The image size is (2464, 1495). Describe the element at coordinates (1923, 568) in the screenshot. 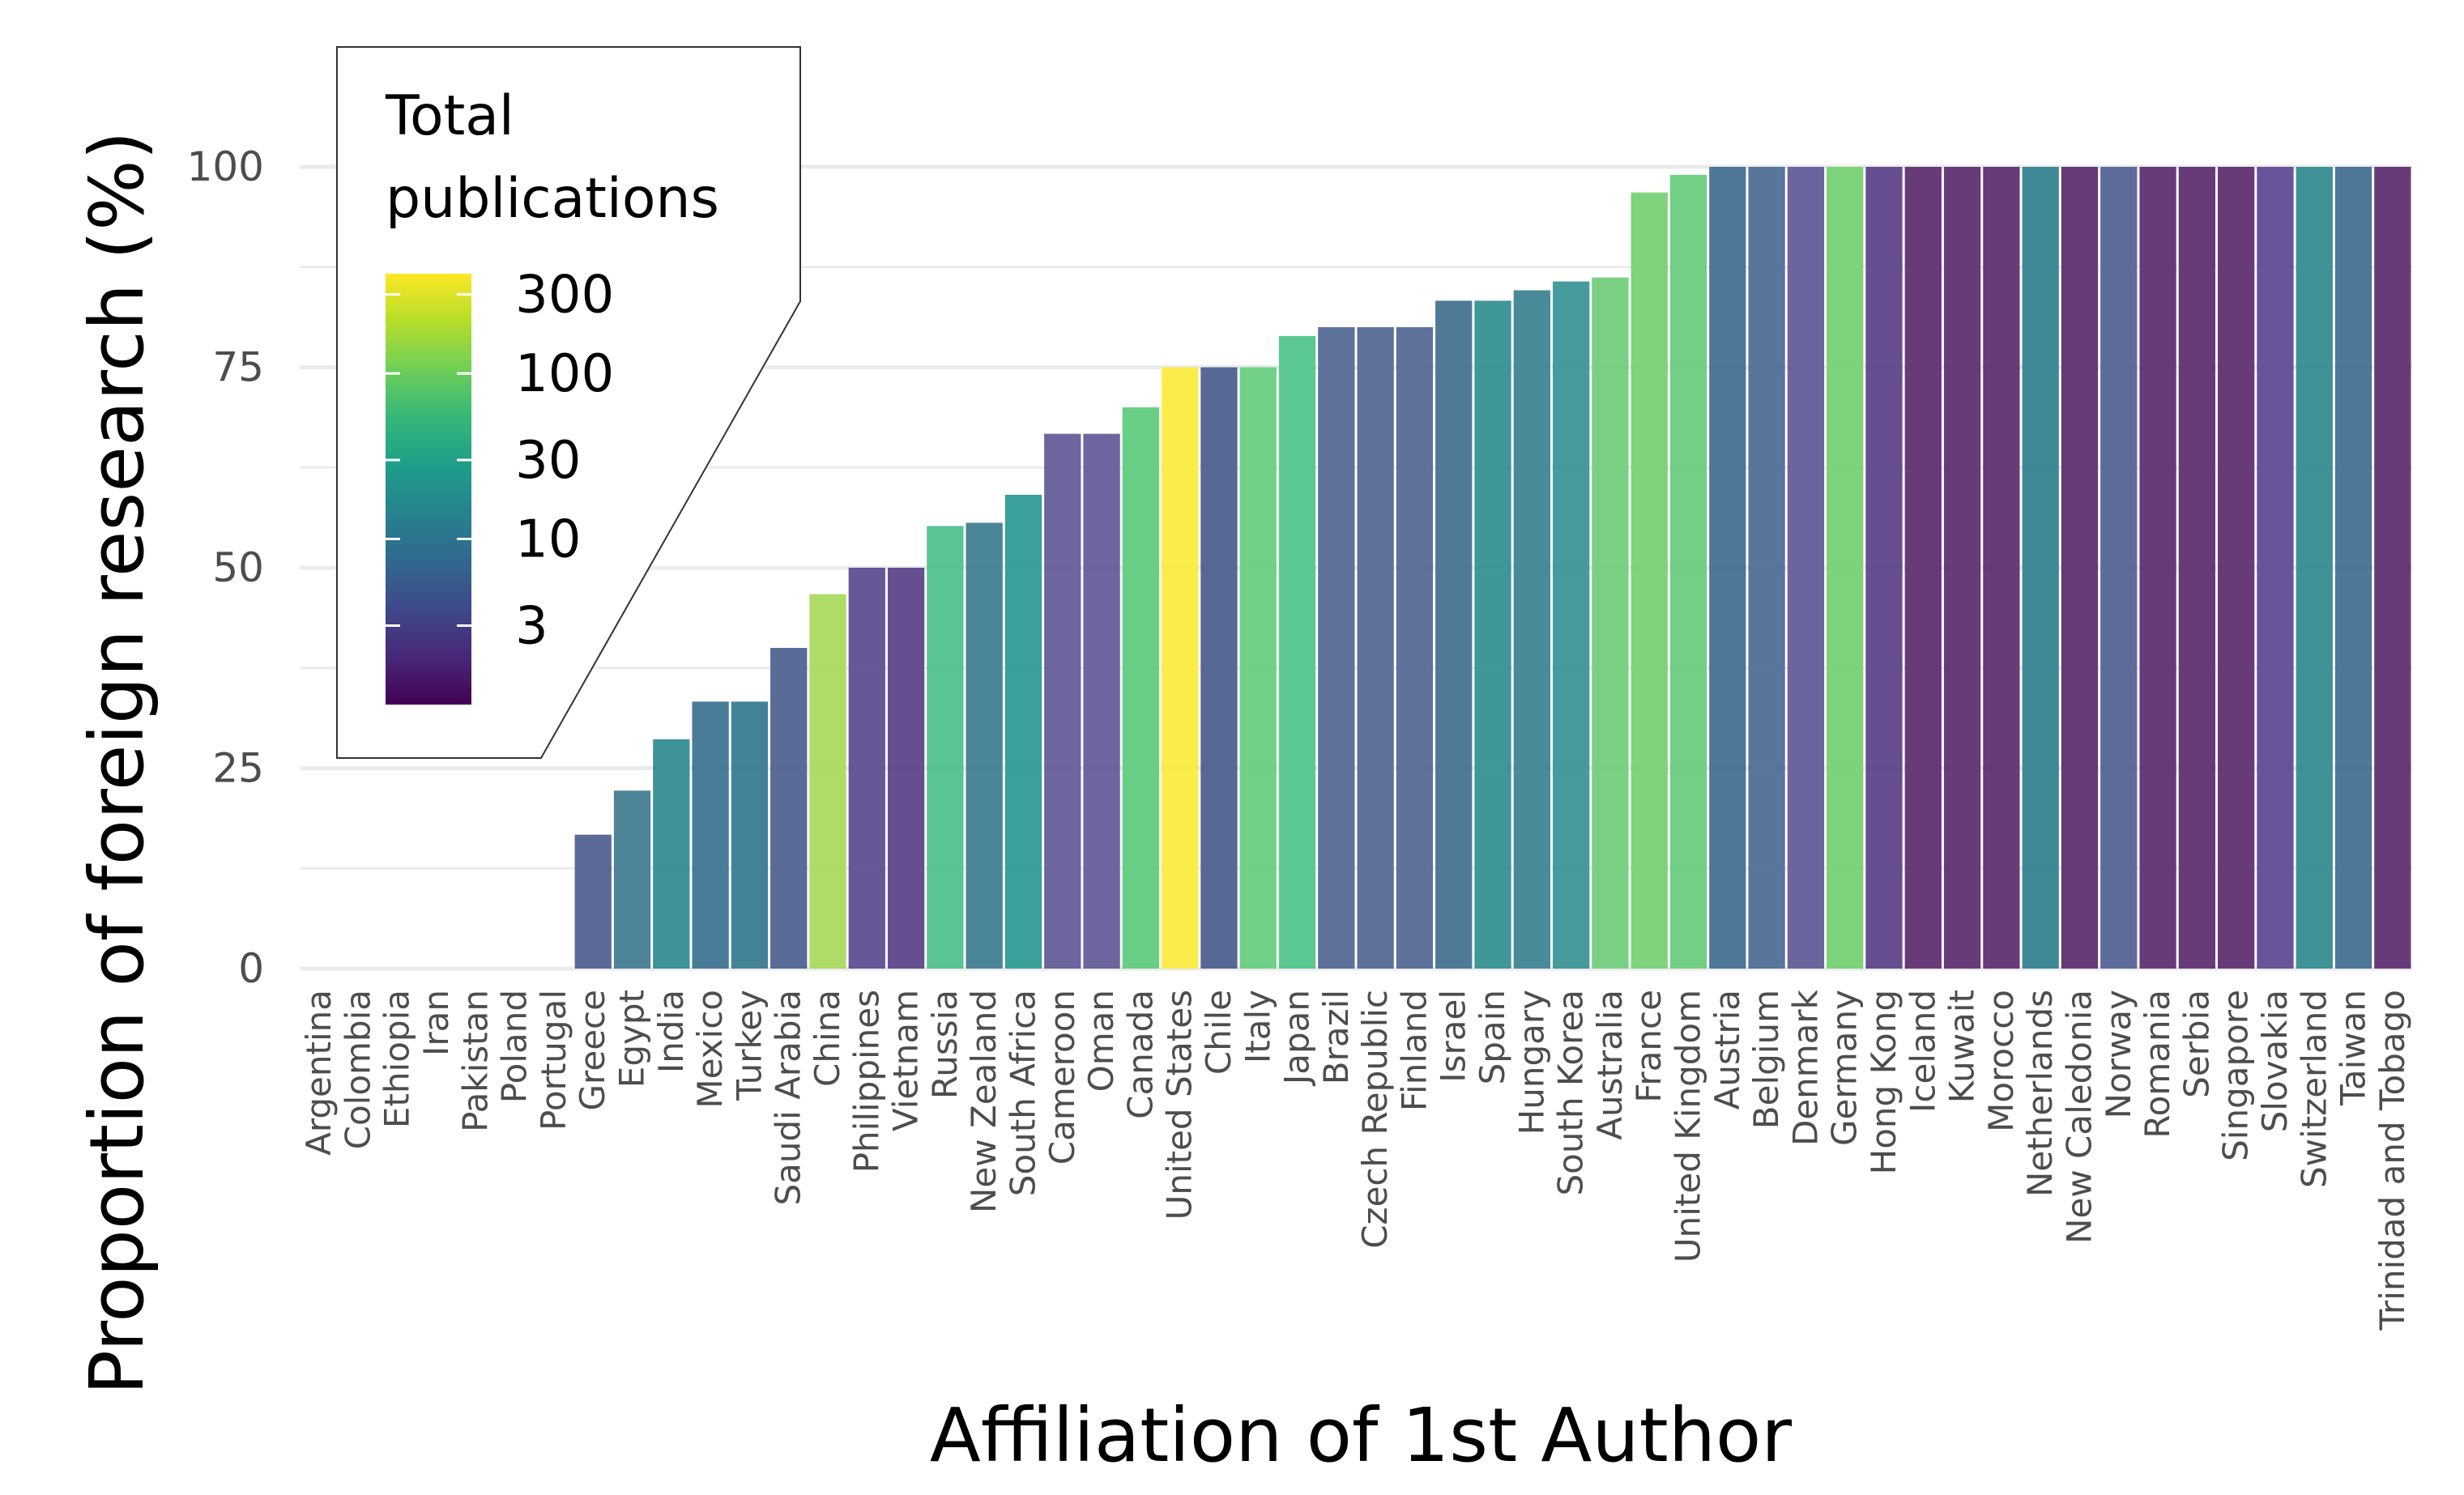

I see `bar-iceland` at that location.